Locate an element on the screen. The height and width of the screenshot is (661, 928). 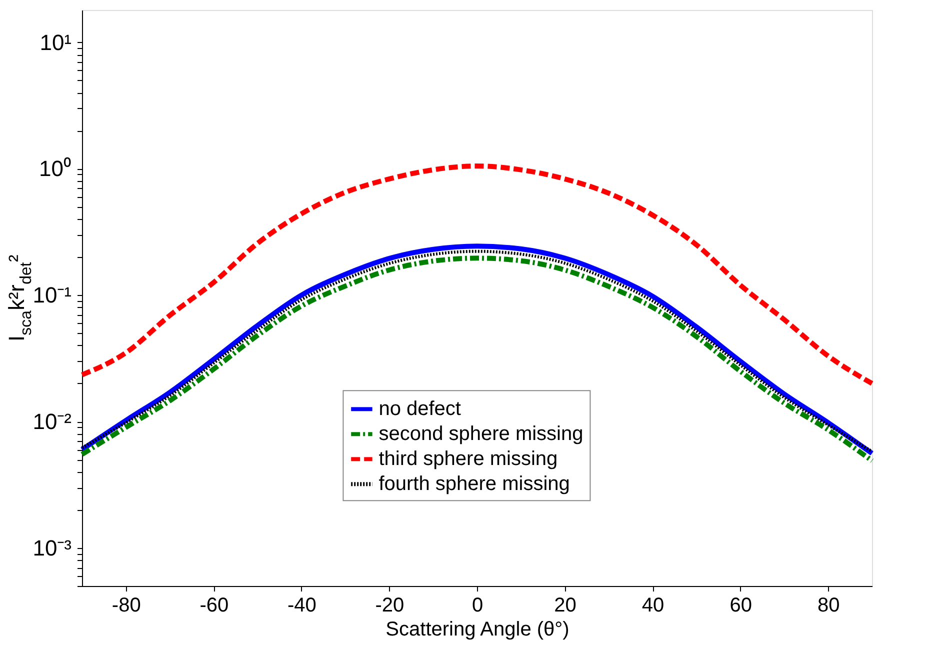
x-tick-label: 60 is located at coordinates (741, 605).